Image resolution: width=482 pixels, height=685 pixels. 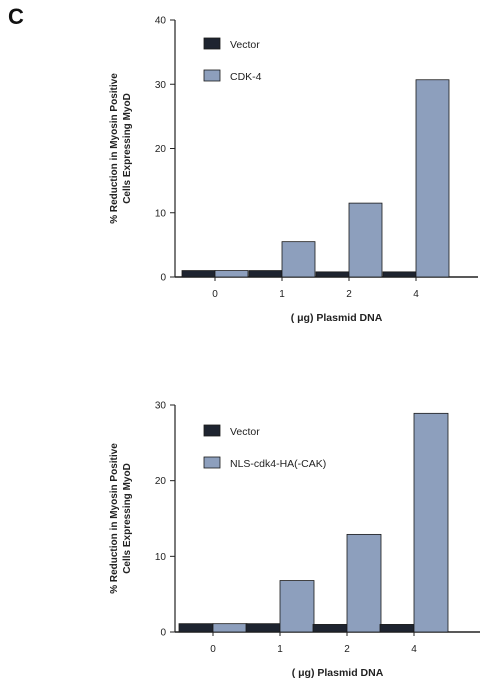 I want to click on legend-label-treatment: NLS-cdk4-HA(-CAK), so click(x=278, y=464).